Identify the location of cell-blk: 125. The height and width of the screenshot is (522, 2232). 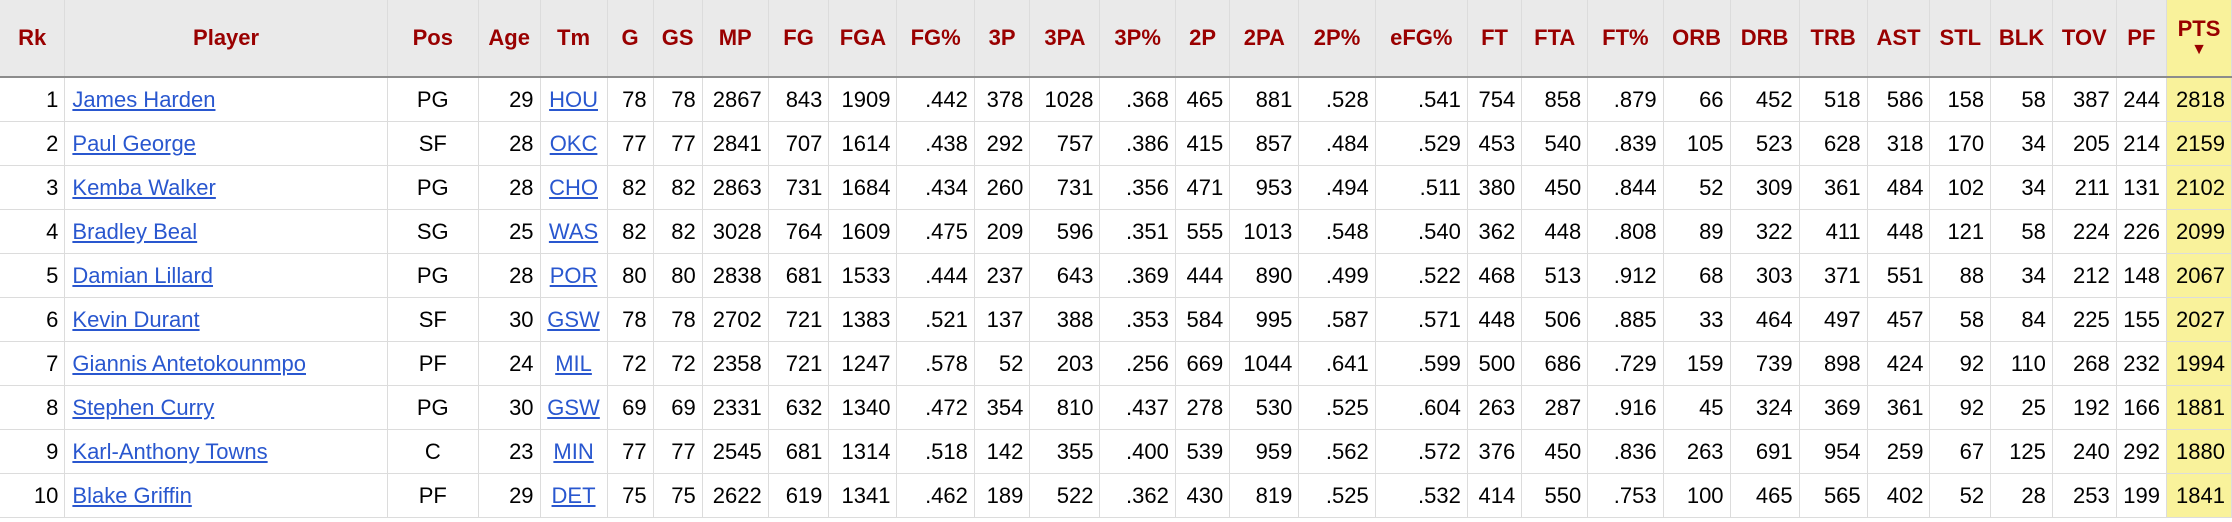
(2021, 451).